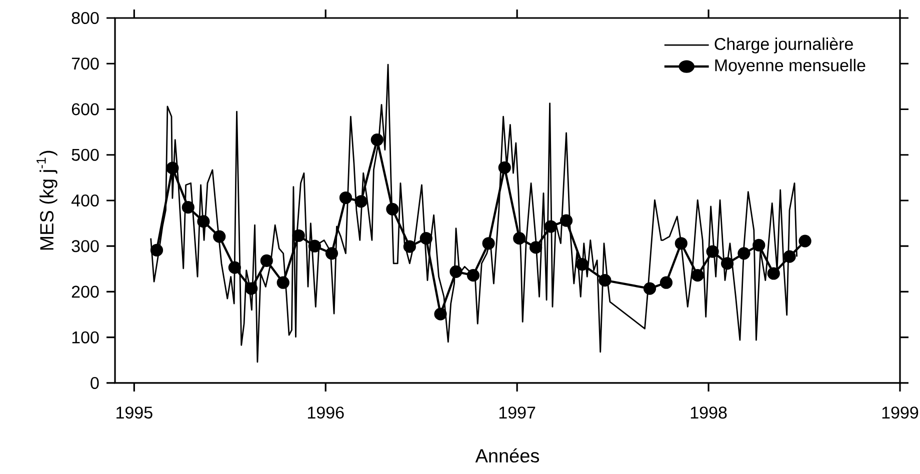  What do you see at coordinates (790, 66) in the screenshot?
I see `legend-label: Moyenne mensuelle` at bounding box center [790, 66].